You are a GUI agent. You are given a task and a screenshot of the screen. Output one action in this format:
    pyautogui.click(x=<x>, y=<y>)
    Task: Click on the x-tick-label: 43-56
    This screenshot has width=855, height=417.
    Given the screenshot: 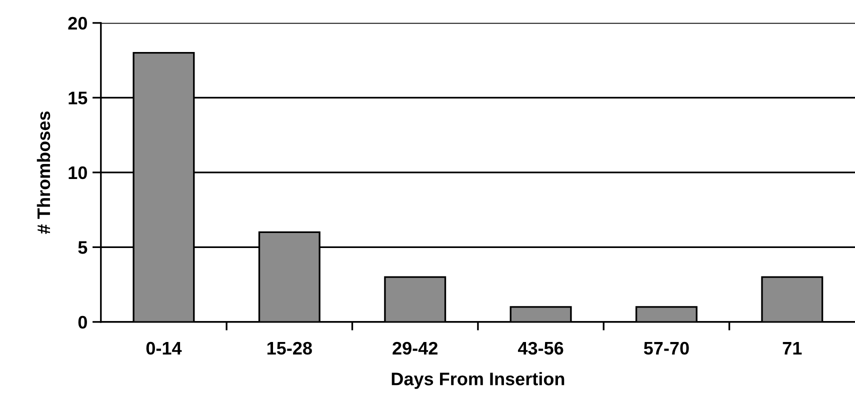 What is the action you would take?
    pyautogui.click(x=541, y=348)
    